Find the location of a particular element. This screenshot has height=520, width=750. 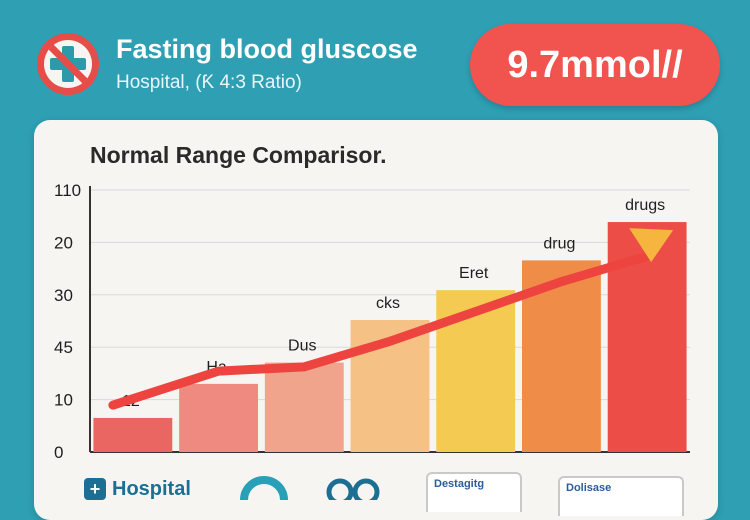

hospital-logo-text: Hospital is located at coordinates (151, 489).